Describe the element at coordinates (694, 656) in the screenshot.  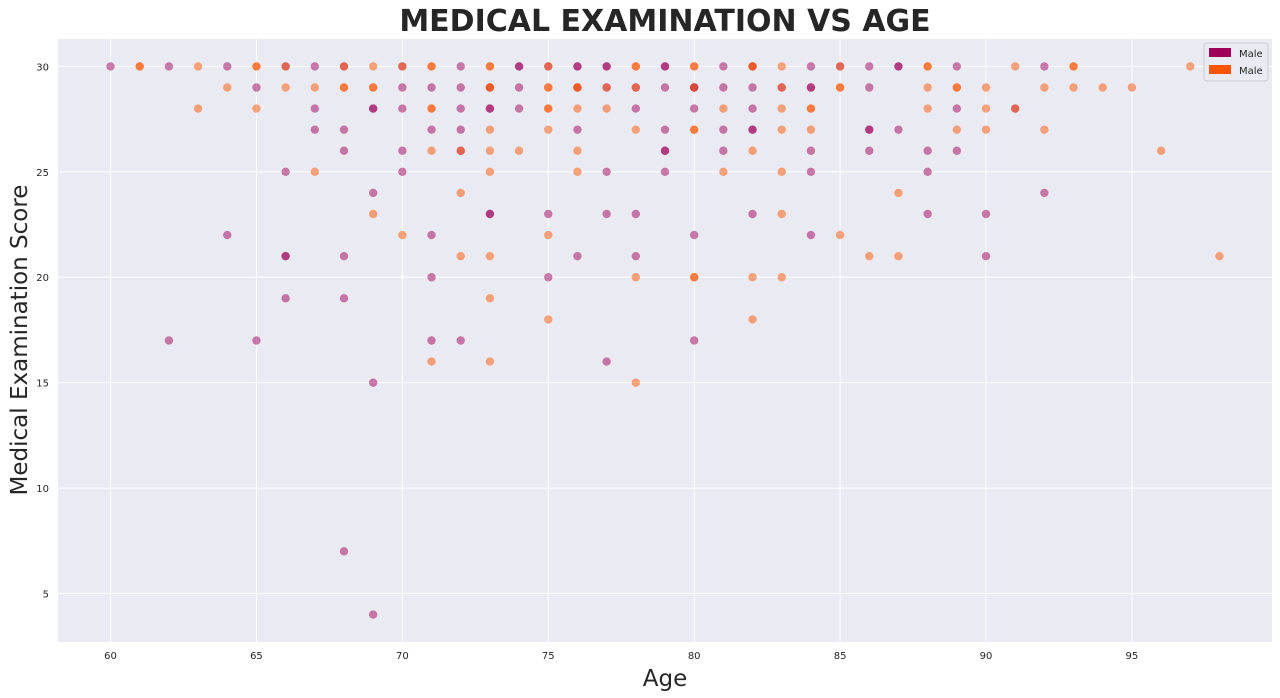
I see `x-tick-label: 80` at that location.